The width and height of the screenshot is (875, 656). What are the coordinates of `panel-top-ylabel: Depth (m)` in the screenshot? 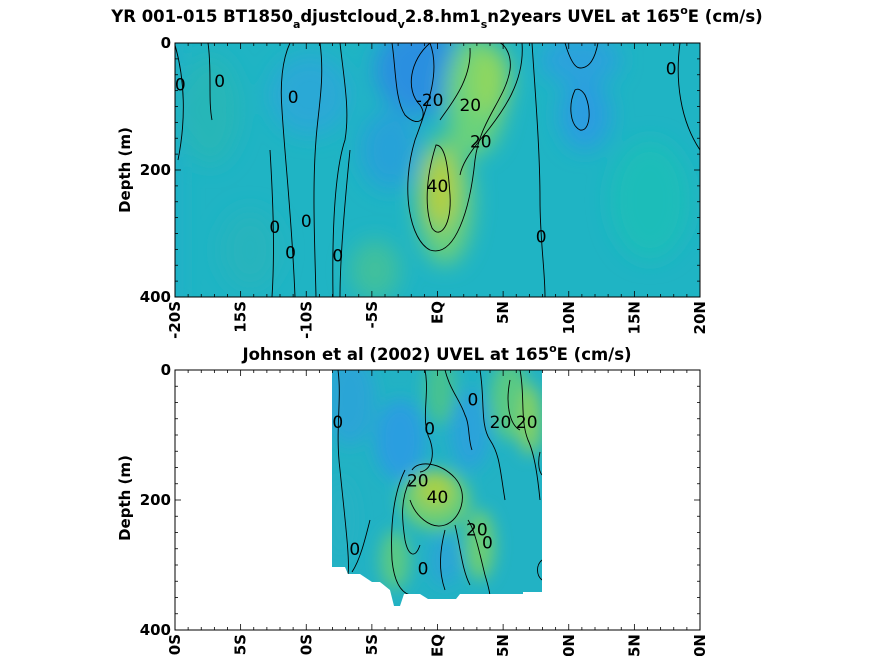 It's located at (125, 170).